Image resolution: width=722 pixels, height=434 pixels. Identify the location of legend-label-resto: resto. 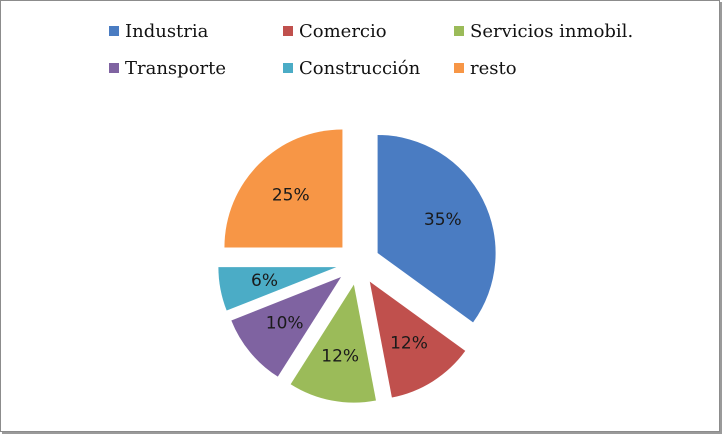
(493, 68).